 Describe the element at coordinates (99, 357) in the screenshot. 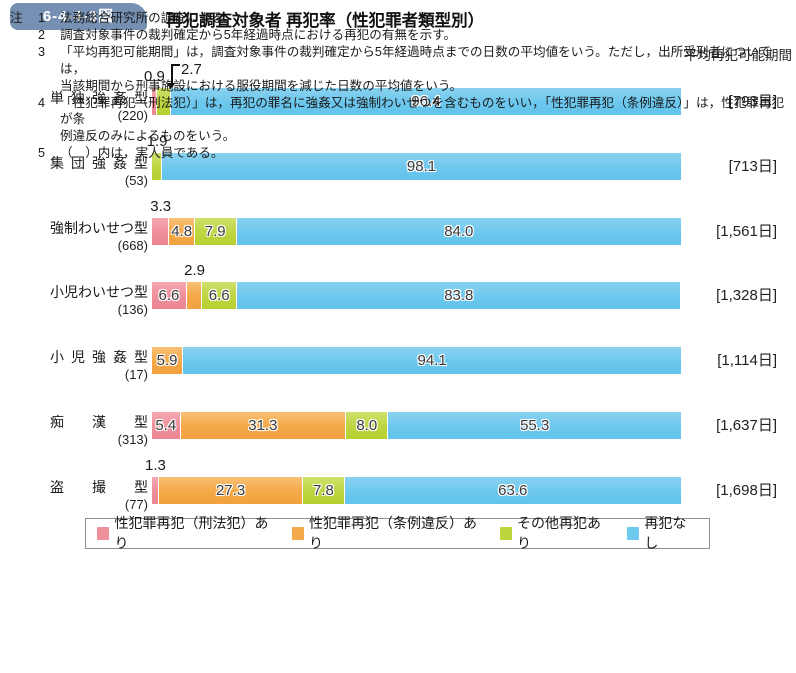

I see `category-label: 小 児 強 姦 型` at that location.